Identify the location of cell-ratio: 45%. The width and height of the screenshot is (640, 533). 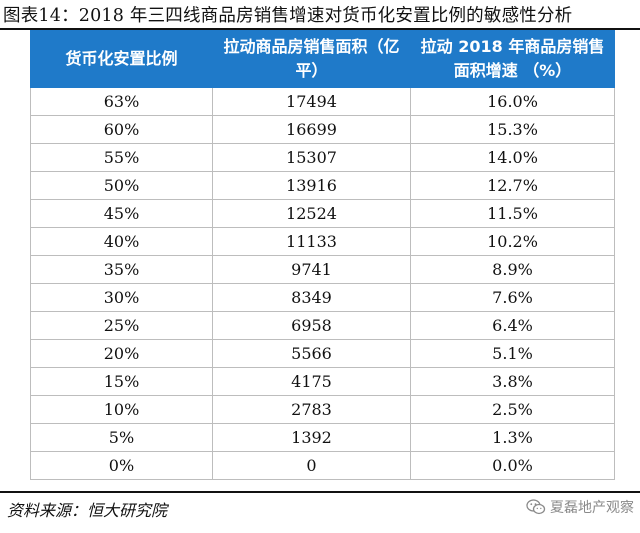
(121, 213).